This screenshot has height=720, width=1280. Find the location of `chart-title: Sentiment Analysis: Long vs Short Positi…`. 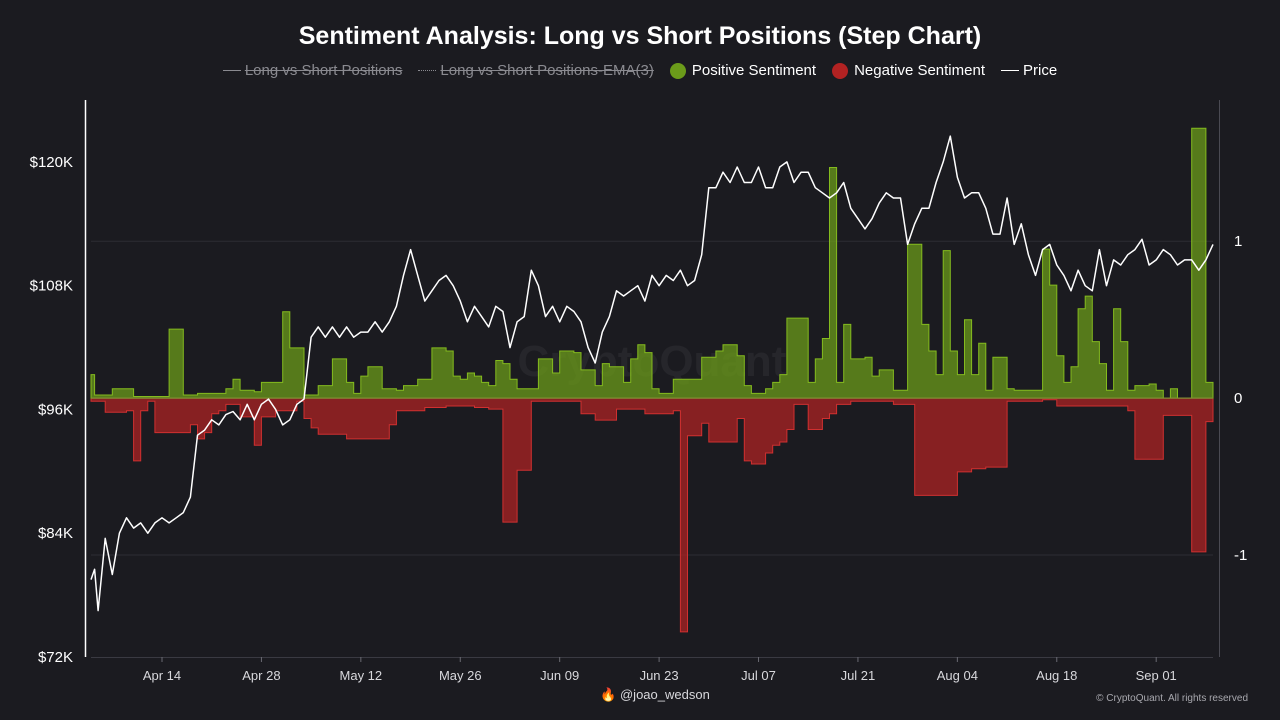

chart-title: Sentiment Analysis: Long vs Short Positi… is located at coordinates (640, 36).